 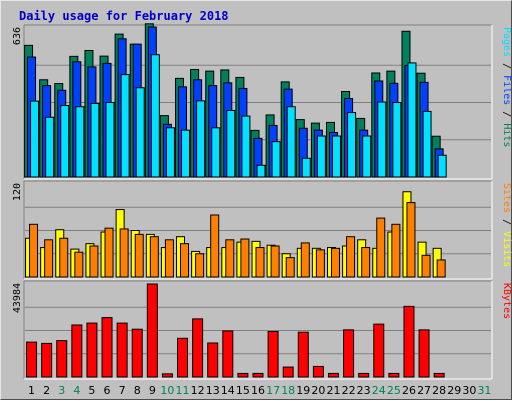 What do you see at coordinates (506, 198) in the screenshot?
I see `axis-label-segment-visits-sites-0: Sites` at bounding box center [506, 198].